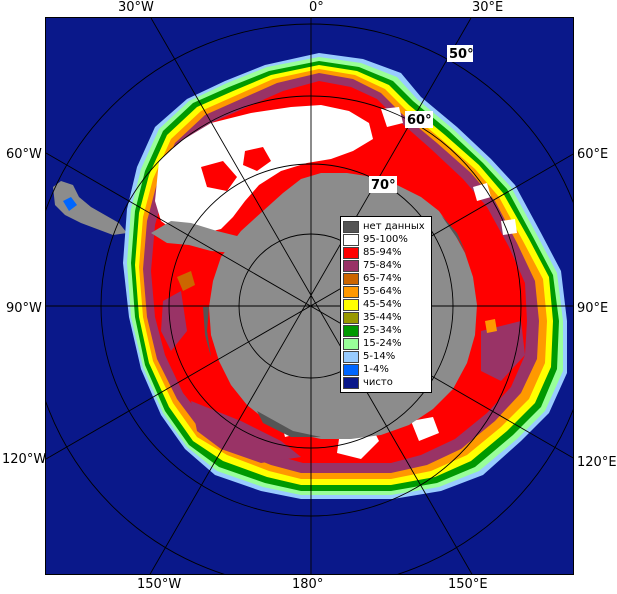 The width and height of the screenshot is (617, 594). What do you see at coordinates (351, 226) in the screenshot?
I see `legend-swatch-nodata` at bounding box center [351, 226].